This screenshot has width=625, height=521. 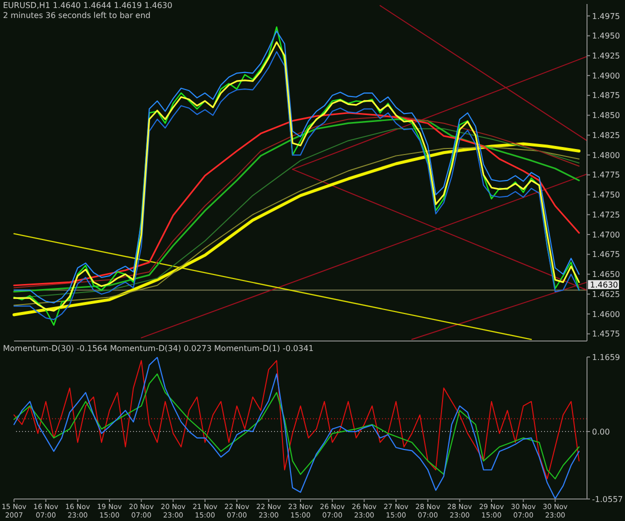 I want to click on y-tick-label: 1.4850, so click(x=606, y=115).